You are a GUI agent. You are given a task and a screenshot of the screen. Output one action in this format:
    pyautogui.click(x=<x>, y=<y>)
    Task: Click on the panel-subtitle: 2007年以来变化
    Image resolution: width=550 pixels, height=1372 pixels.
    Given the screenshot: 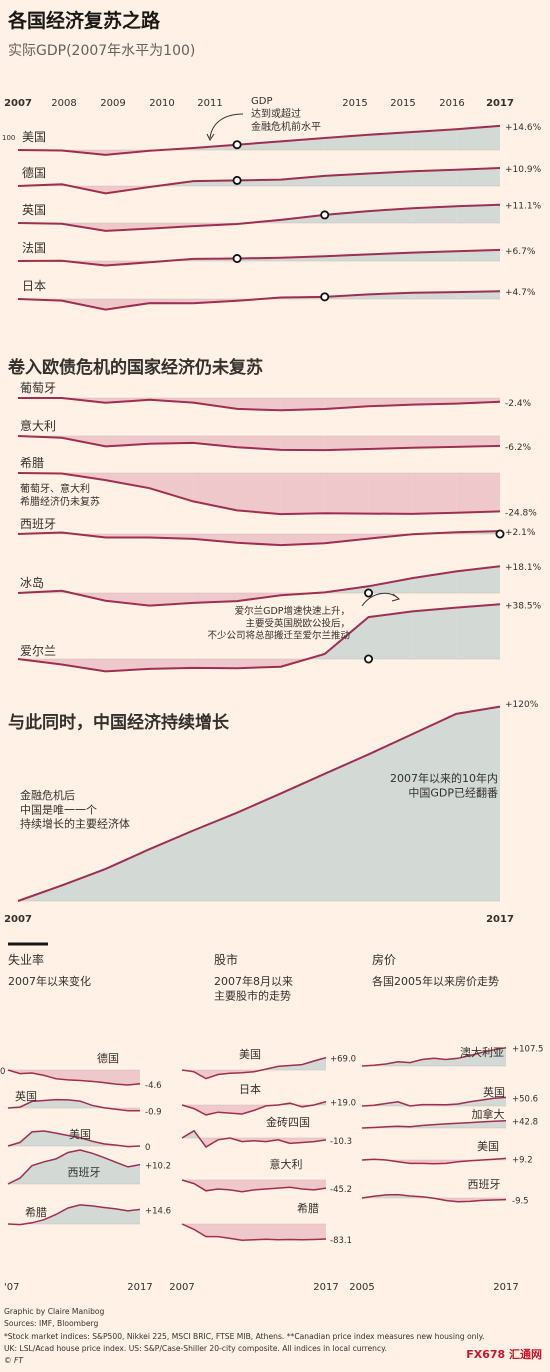 What is the action you would take?
    pyautogui.click(x=49, y=981)
    